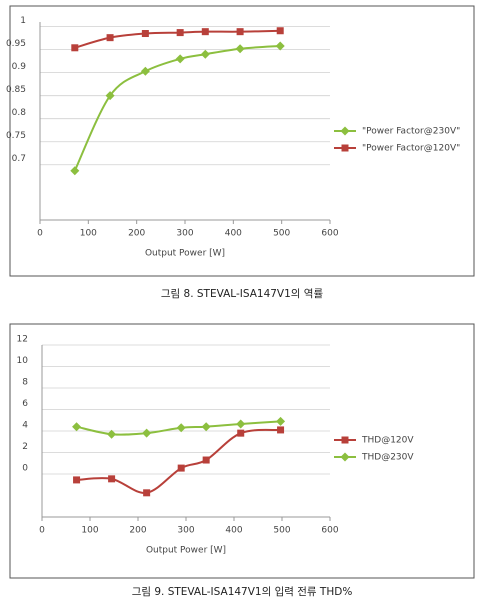  Describe the element at coordinates (25, 447) in the screenshot. I see `y-tick-label: 2` at that location.